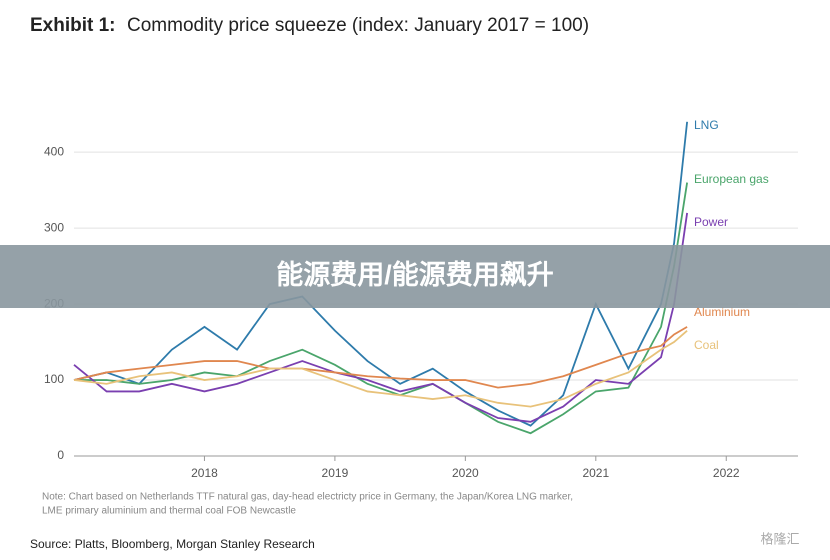 Image resolution: width=830 pixels, height=560 pixels. I want to click on legend-label: European gas, so click(731, 179).